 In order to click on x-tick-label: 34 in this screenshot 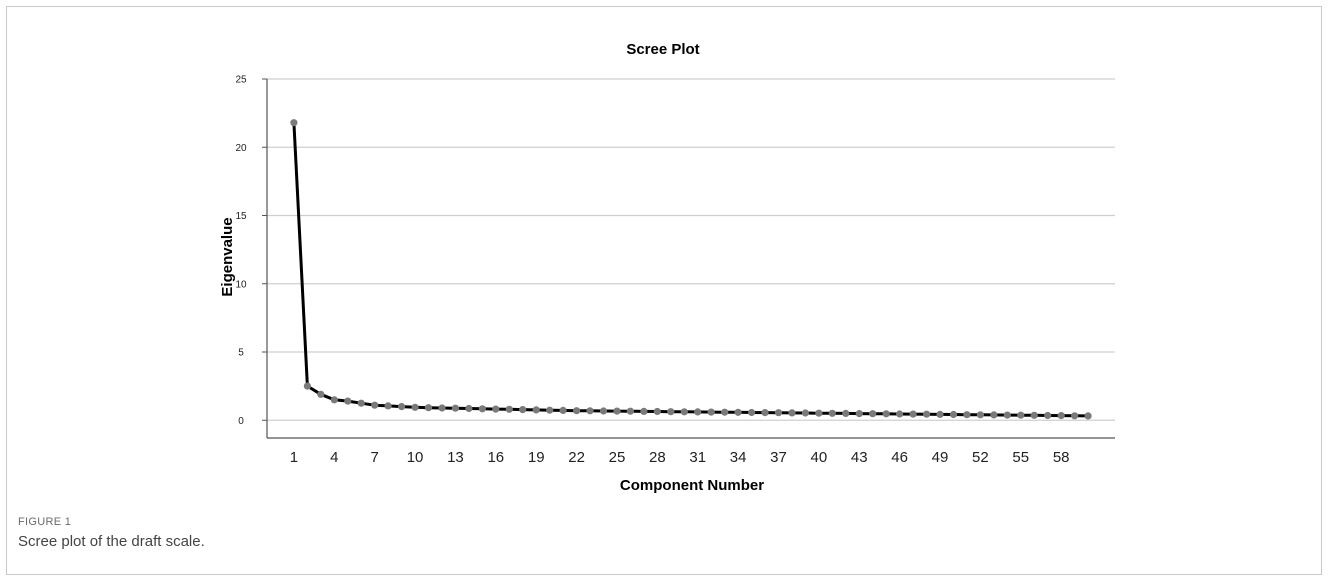, I will do `click(738, 457)`.